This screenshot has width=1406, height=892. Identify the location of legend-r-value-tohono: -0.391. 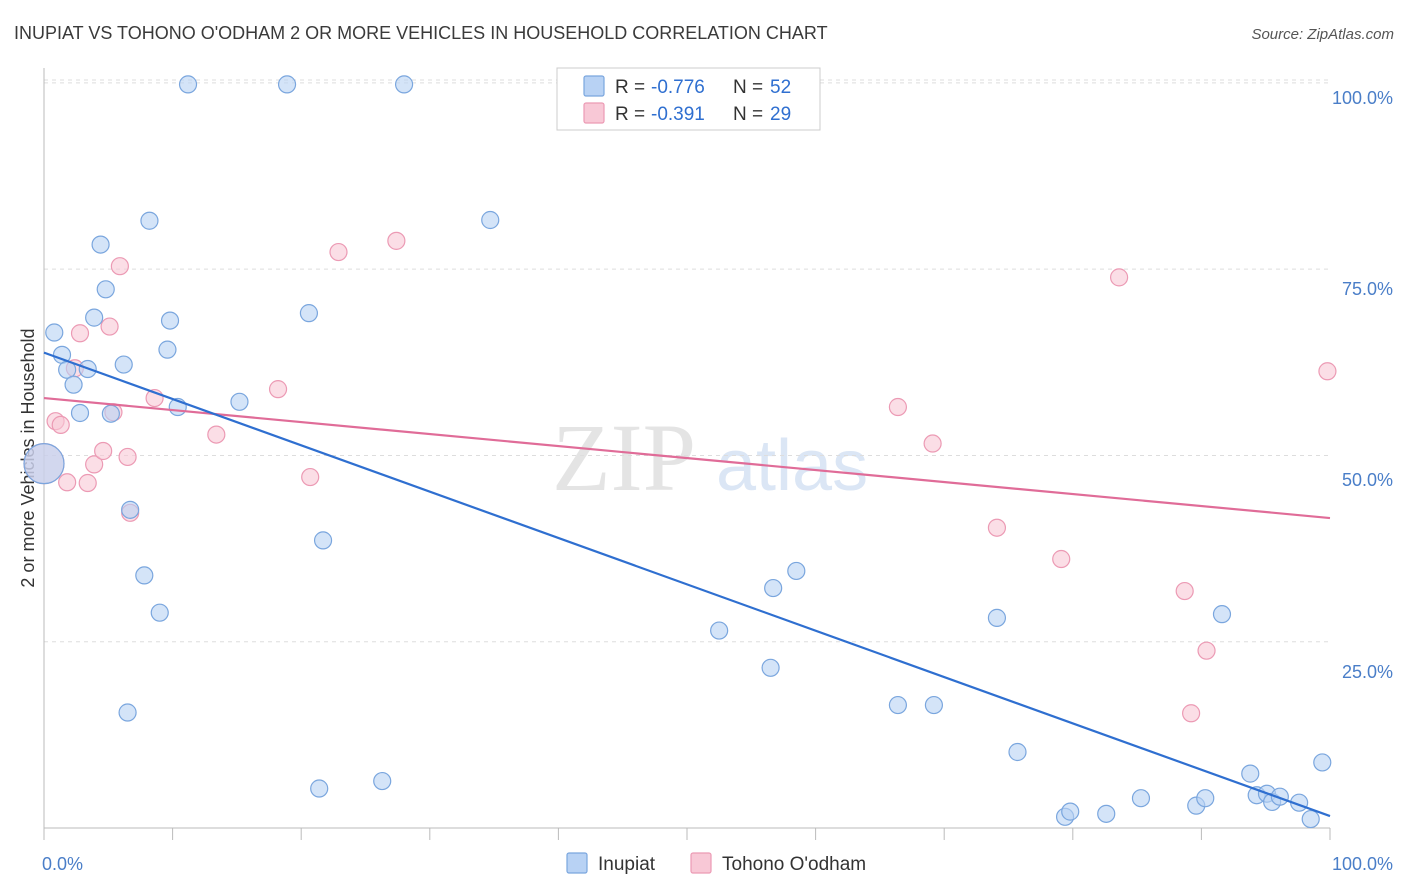
(678, 114).